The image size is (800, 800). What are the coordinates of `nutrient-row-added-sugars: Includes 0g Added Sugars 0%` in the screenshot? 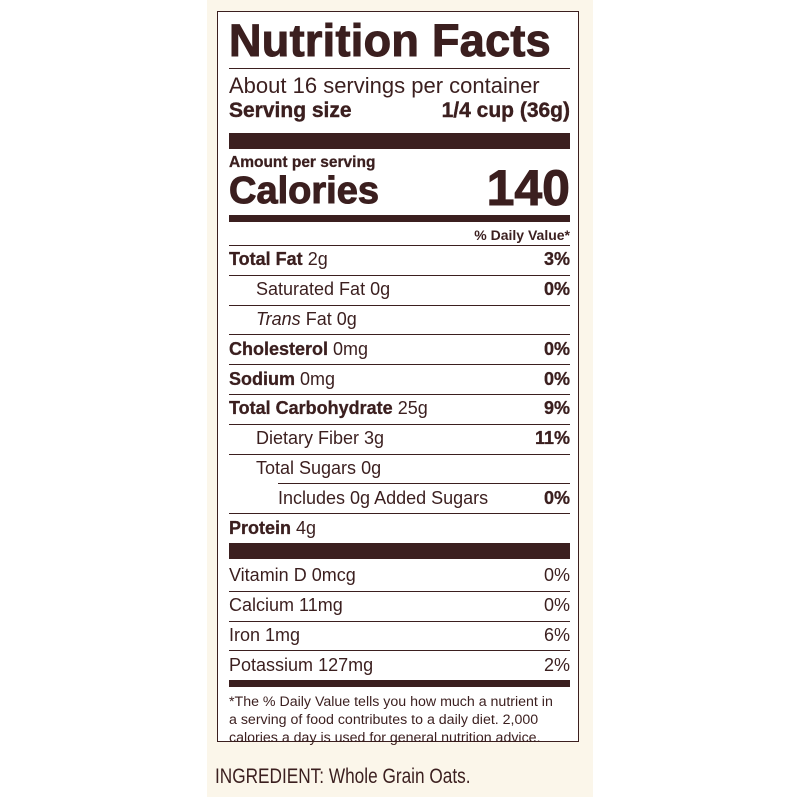 It's located at (399, 498).